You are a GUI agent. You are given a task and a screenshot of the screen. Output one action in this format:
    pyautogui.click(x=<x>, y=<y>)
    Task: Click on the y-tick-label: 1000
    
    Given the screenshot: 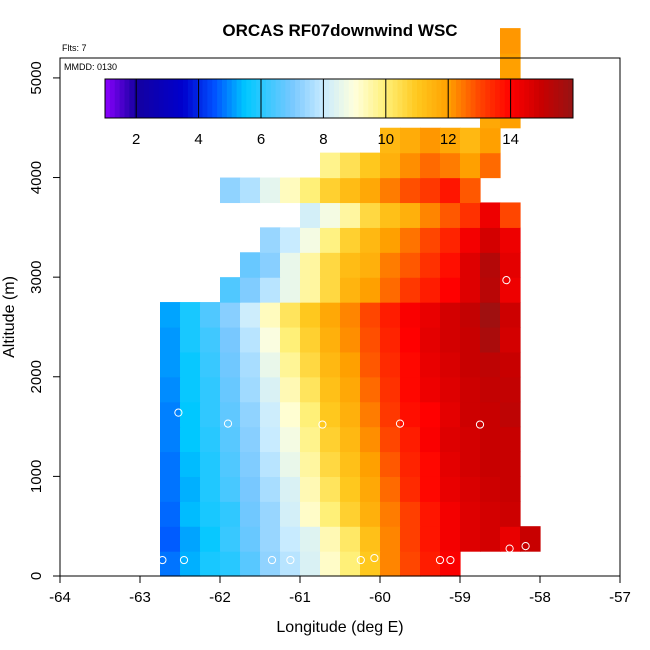 What is the action you would take?
    pyautogui.click(x=36, y=476)
    